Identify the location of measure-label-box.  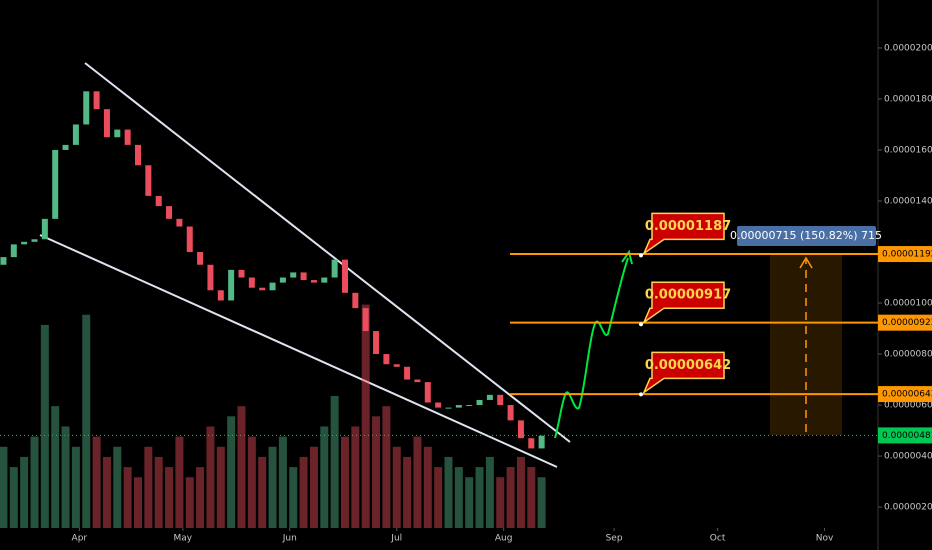
(806, 236).